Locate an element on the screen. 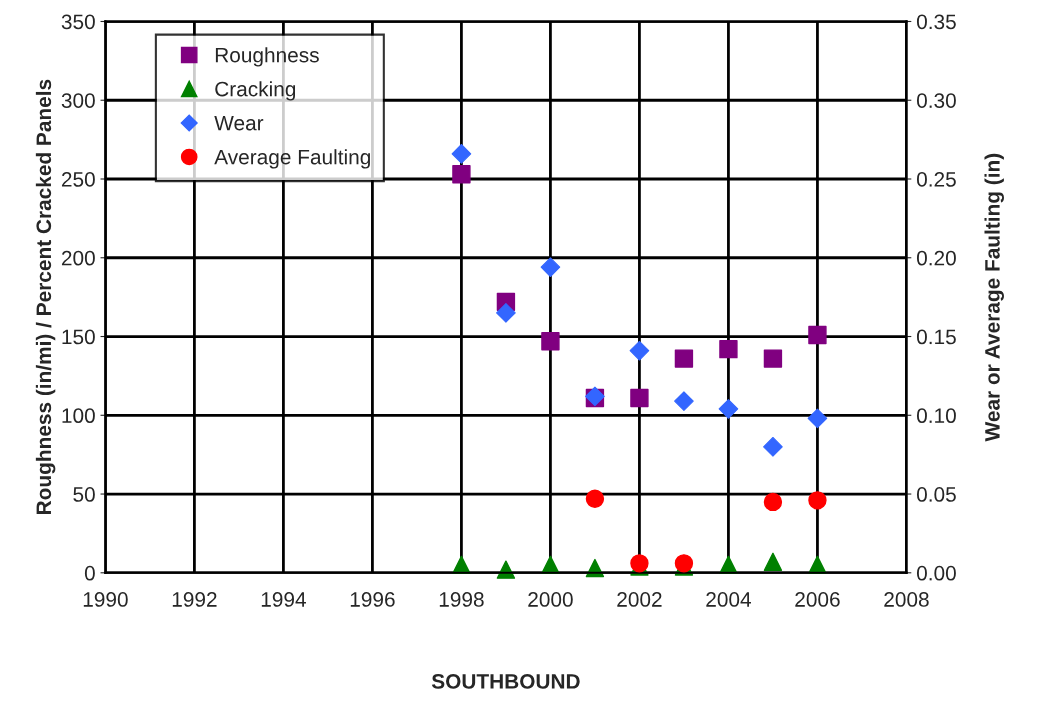 The image size is (1054, 716). x-tick-label: 1996 is located at coordinates (372, 599).